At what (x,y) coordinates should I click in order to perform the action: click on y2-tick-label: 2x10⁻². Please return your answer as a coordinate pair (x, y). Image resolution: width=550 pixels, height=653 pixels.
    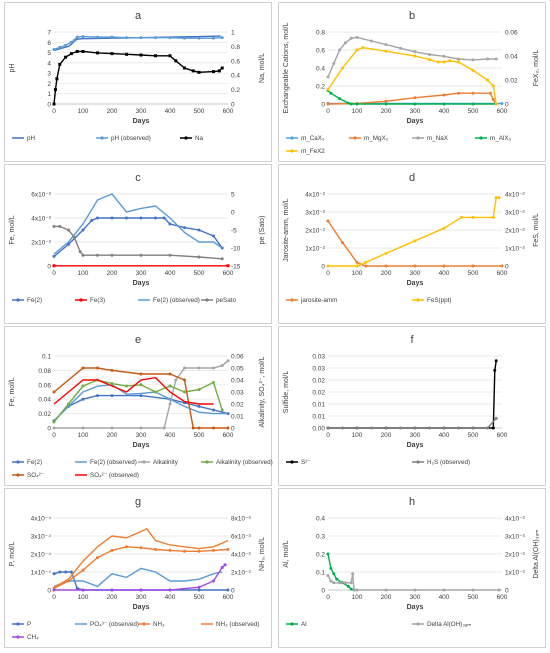
    Looking at the image, I should click on (515, 231).